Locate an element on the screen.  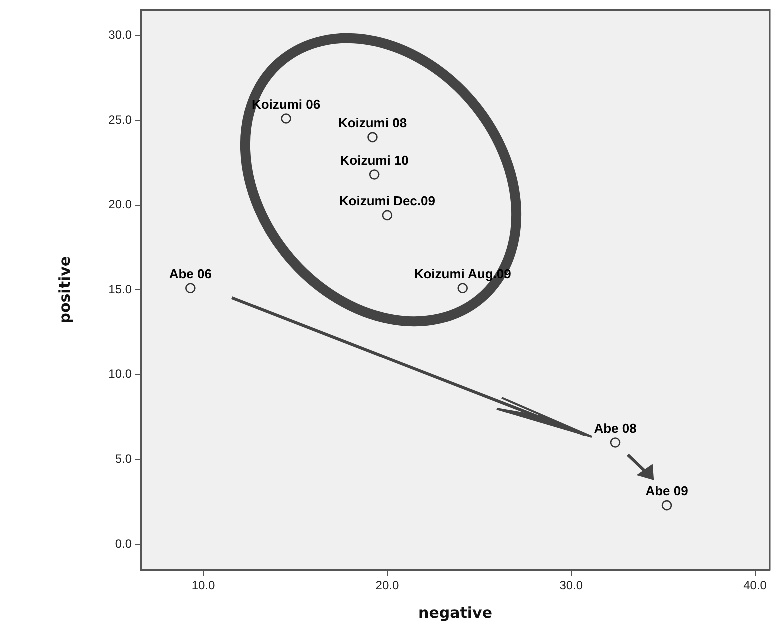
series-label: Abe 08 is located at coordinates (615, 428).